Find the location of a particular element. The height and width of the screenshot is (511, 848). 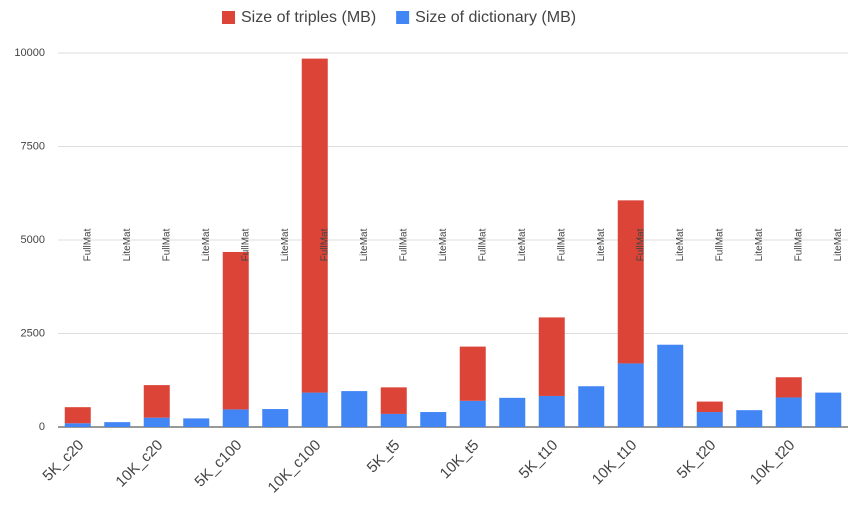

legend-label: Size of dictionary (MB) is located at coordinates (495, 17).